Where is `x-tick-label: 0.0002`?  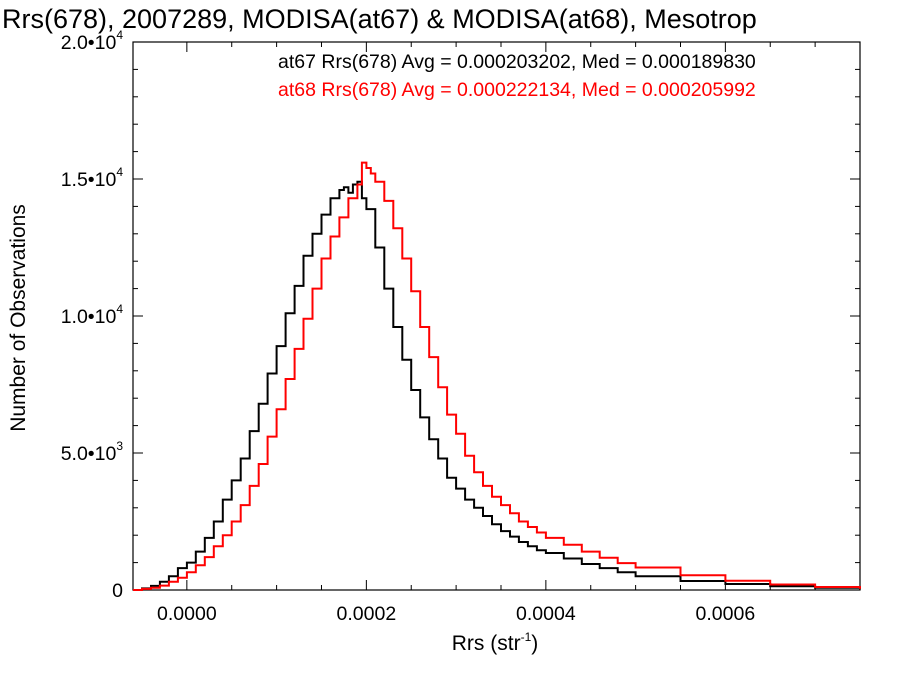
x-tick-label: 0.0002 is located at coordinates (367, 614).